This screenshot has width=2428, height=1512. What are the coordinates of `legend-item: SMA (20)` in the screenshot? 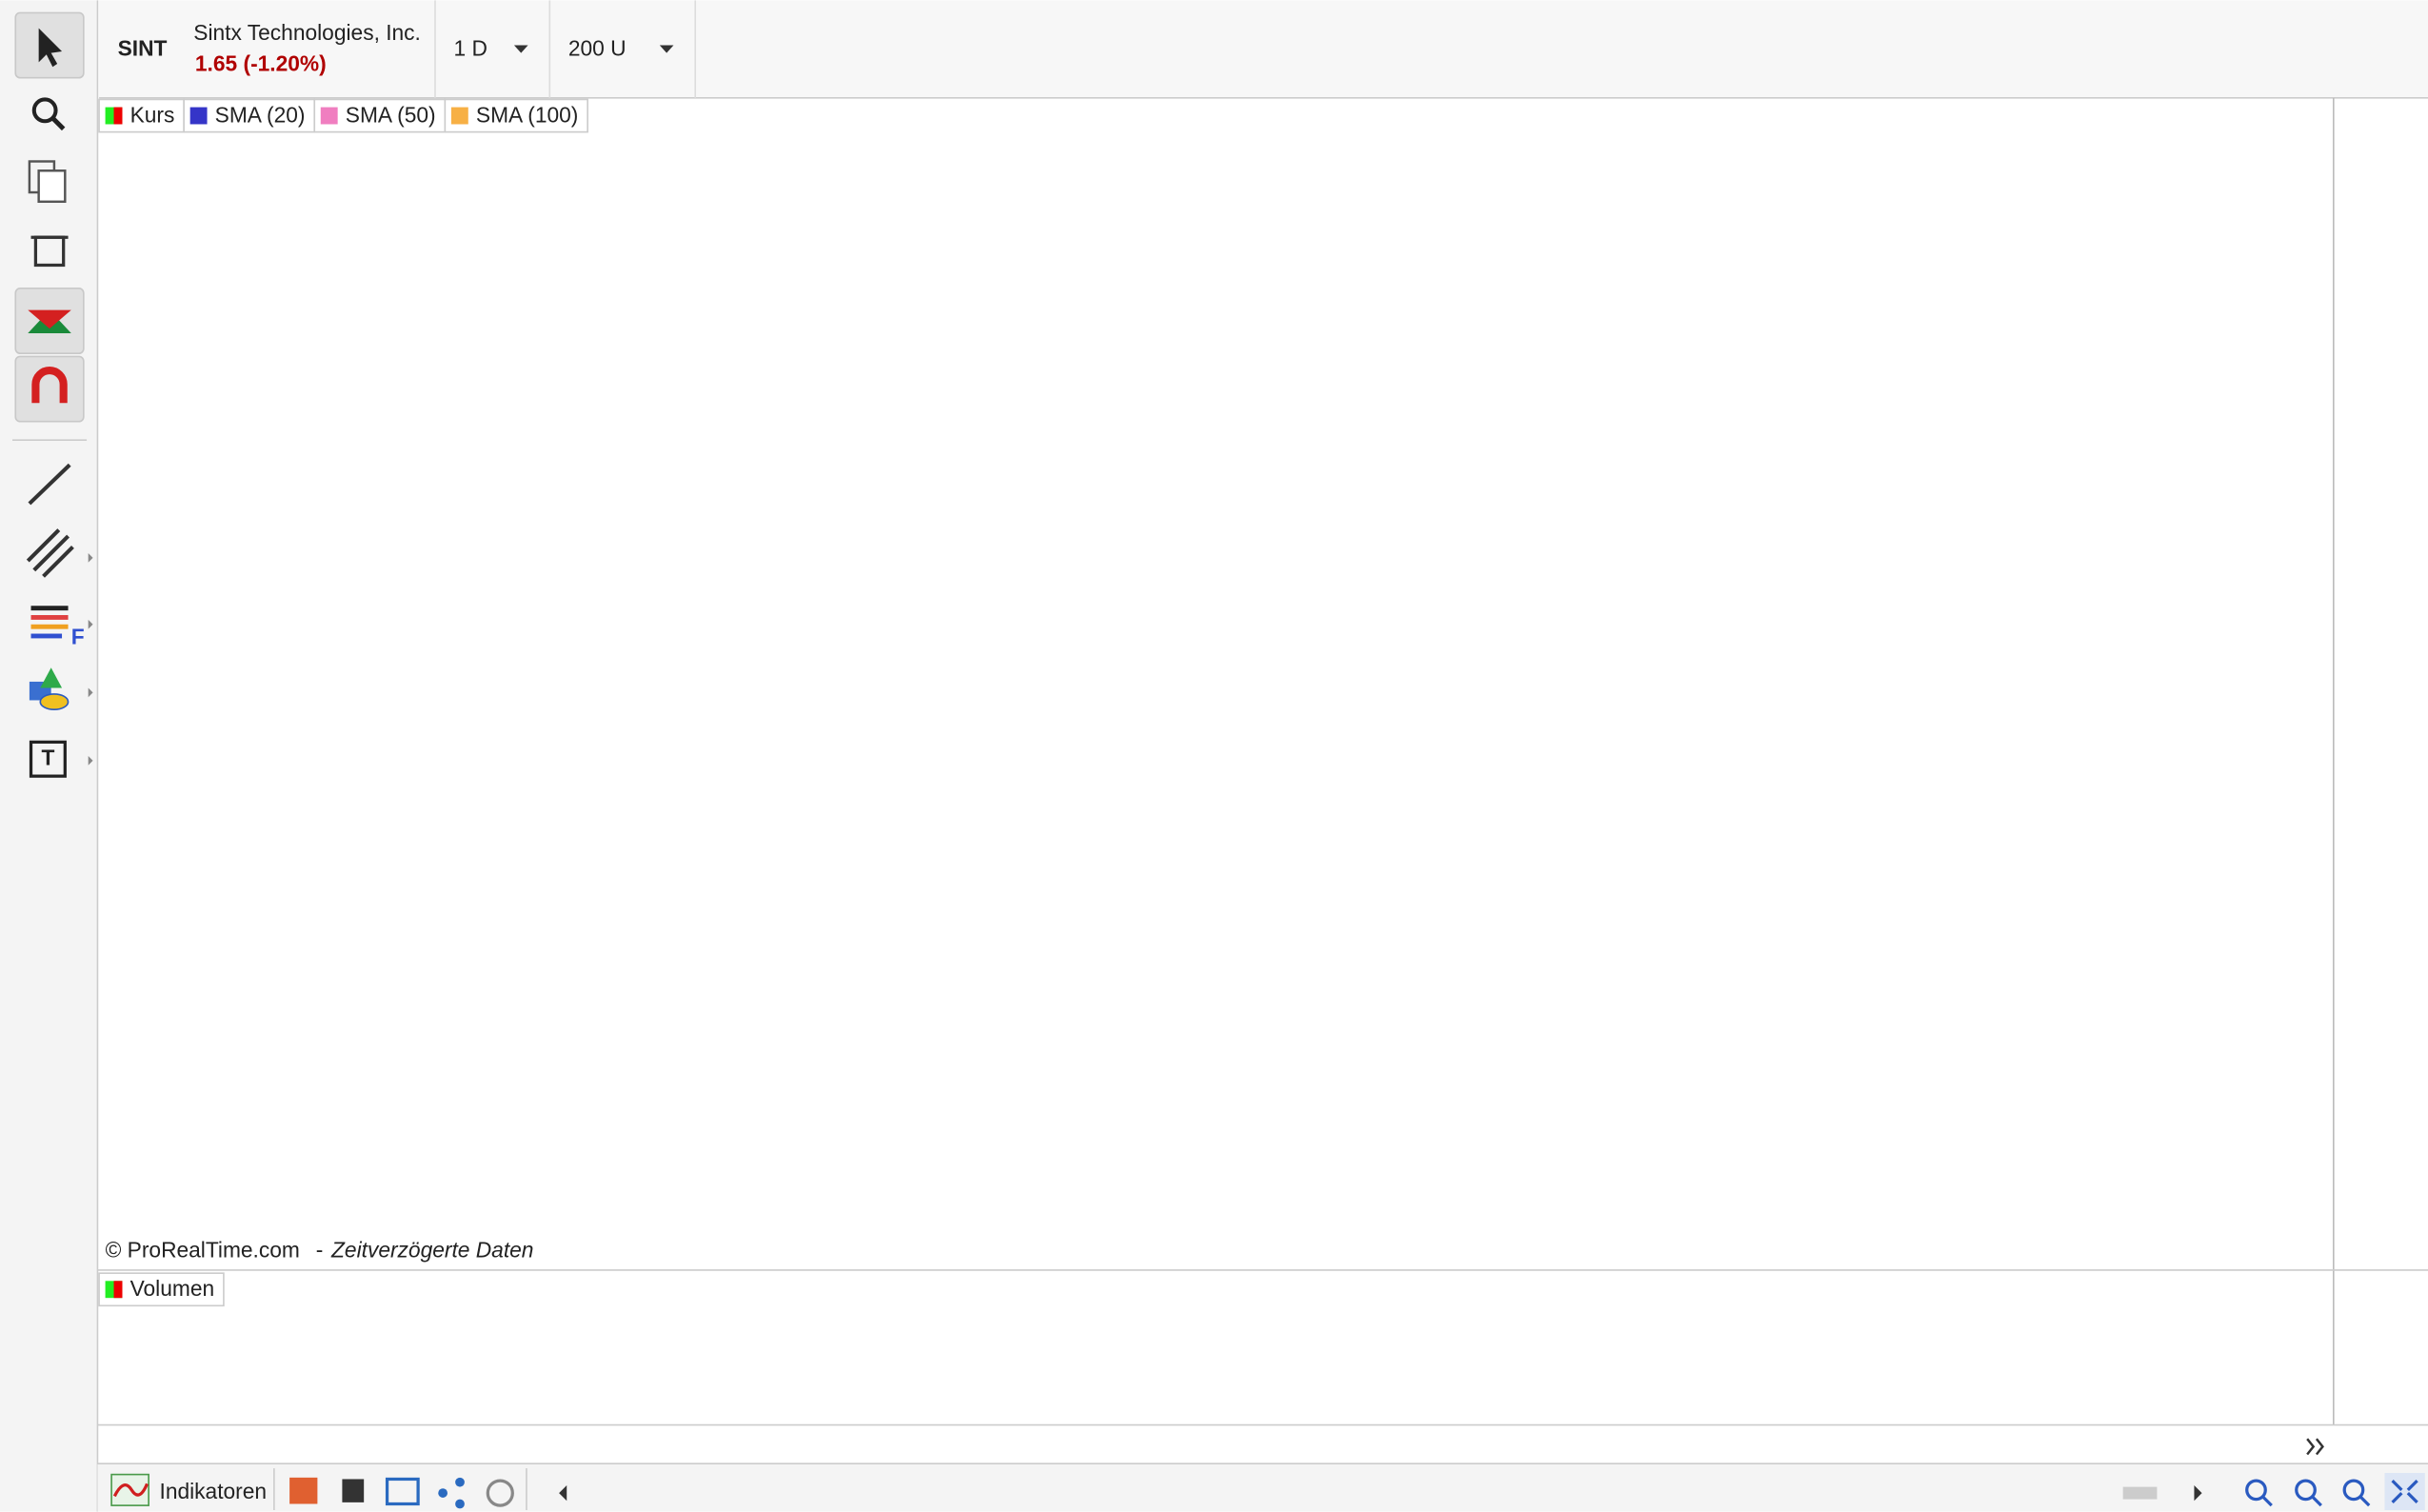 It's located at (249, 115).